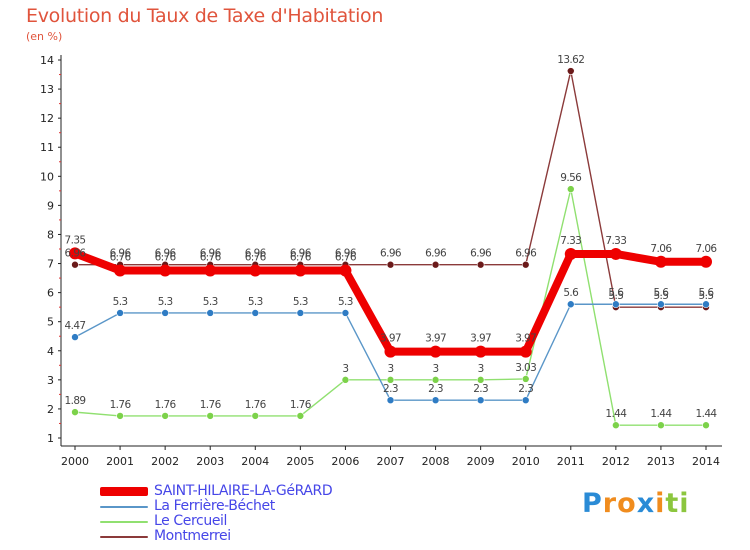 The height and width of the screenshot is (550, 750). What do you see at coordinates (124, 521) in the screenshot?
I see `legend-swatch-le-cercueil` at bounding box center [124, 521].